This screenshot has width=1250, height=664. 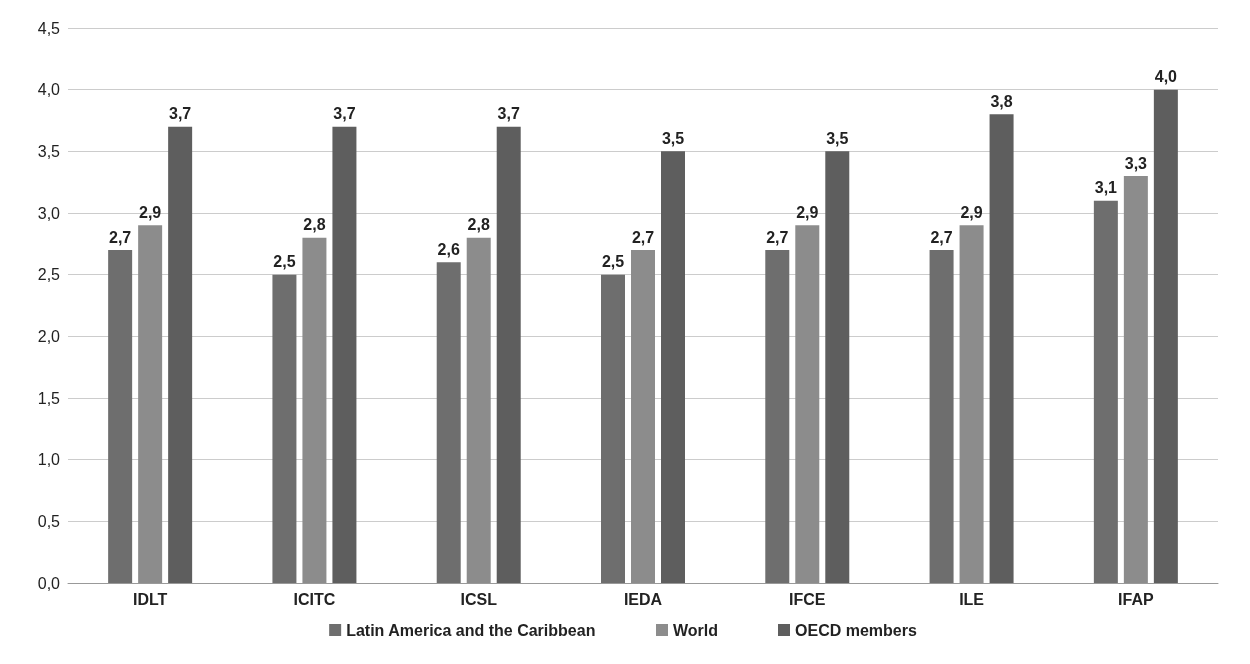 What do you see at coordinates (150, 599) in the screenshot?
I see `x-tick-label: IDLT` at bounding box center [150, 599].